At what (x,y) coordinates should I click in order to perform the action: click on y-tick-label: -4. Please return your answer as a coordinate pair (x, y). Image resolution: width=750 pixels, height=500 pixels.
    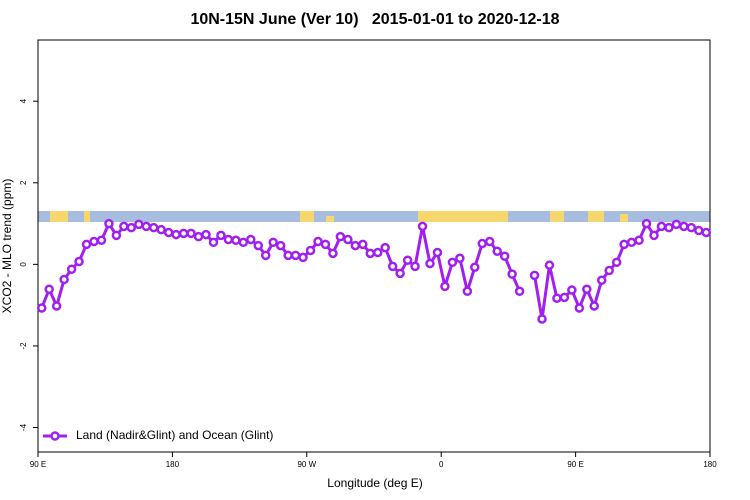
    Looking at the image, I should click on (23, 427).